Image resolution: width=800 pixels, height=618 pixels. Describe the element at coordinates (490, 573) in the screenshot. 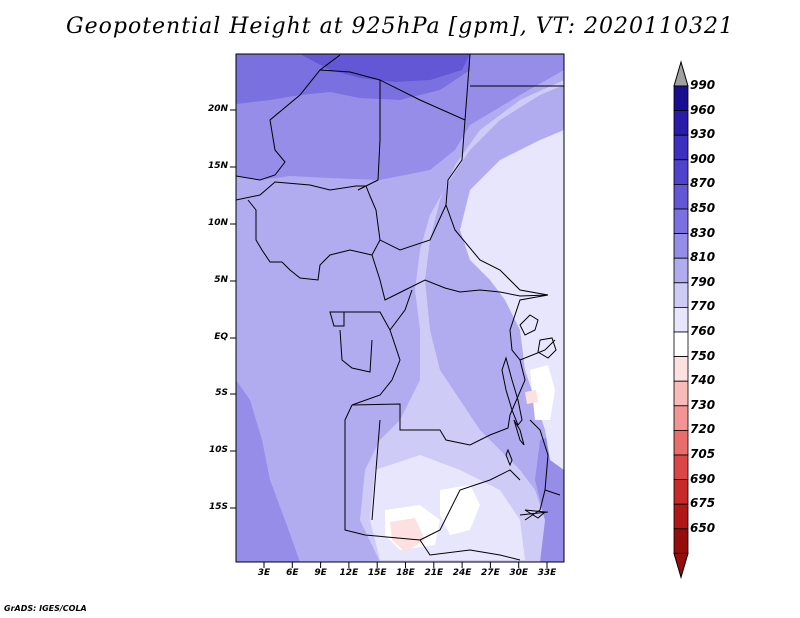

I see `lon-label: 27E` at that location.